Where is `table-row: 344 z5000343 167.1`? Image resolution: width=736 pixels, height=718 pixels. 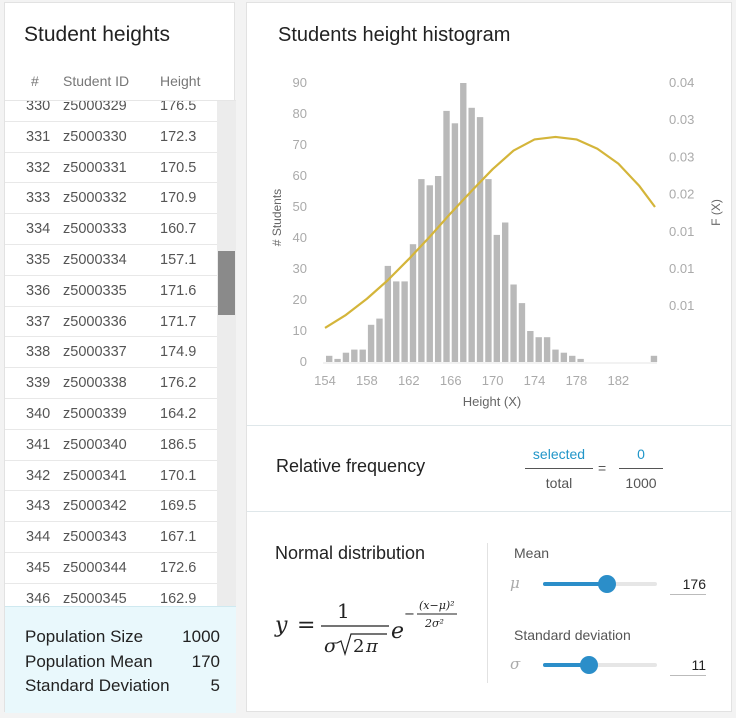 table-row: 344 z5000343 167.1 is located at coordinates (111, 537).